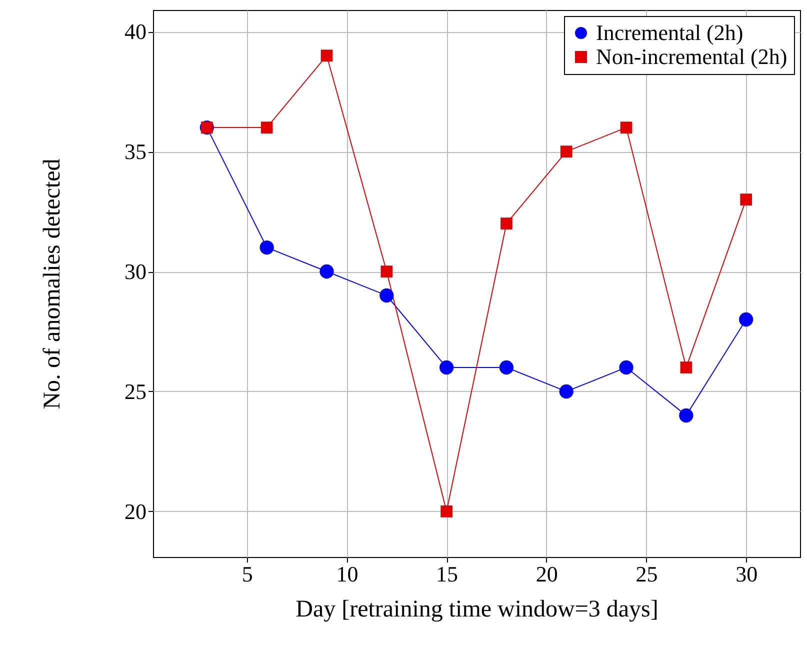 This screenshot has width=807, height=654. I want to click on y-tick-label: 30, so click(135, 271).